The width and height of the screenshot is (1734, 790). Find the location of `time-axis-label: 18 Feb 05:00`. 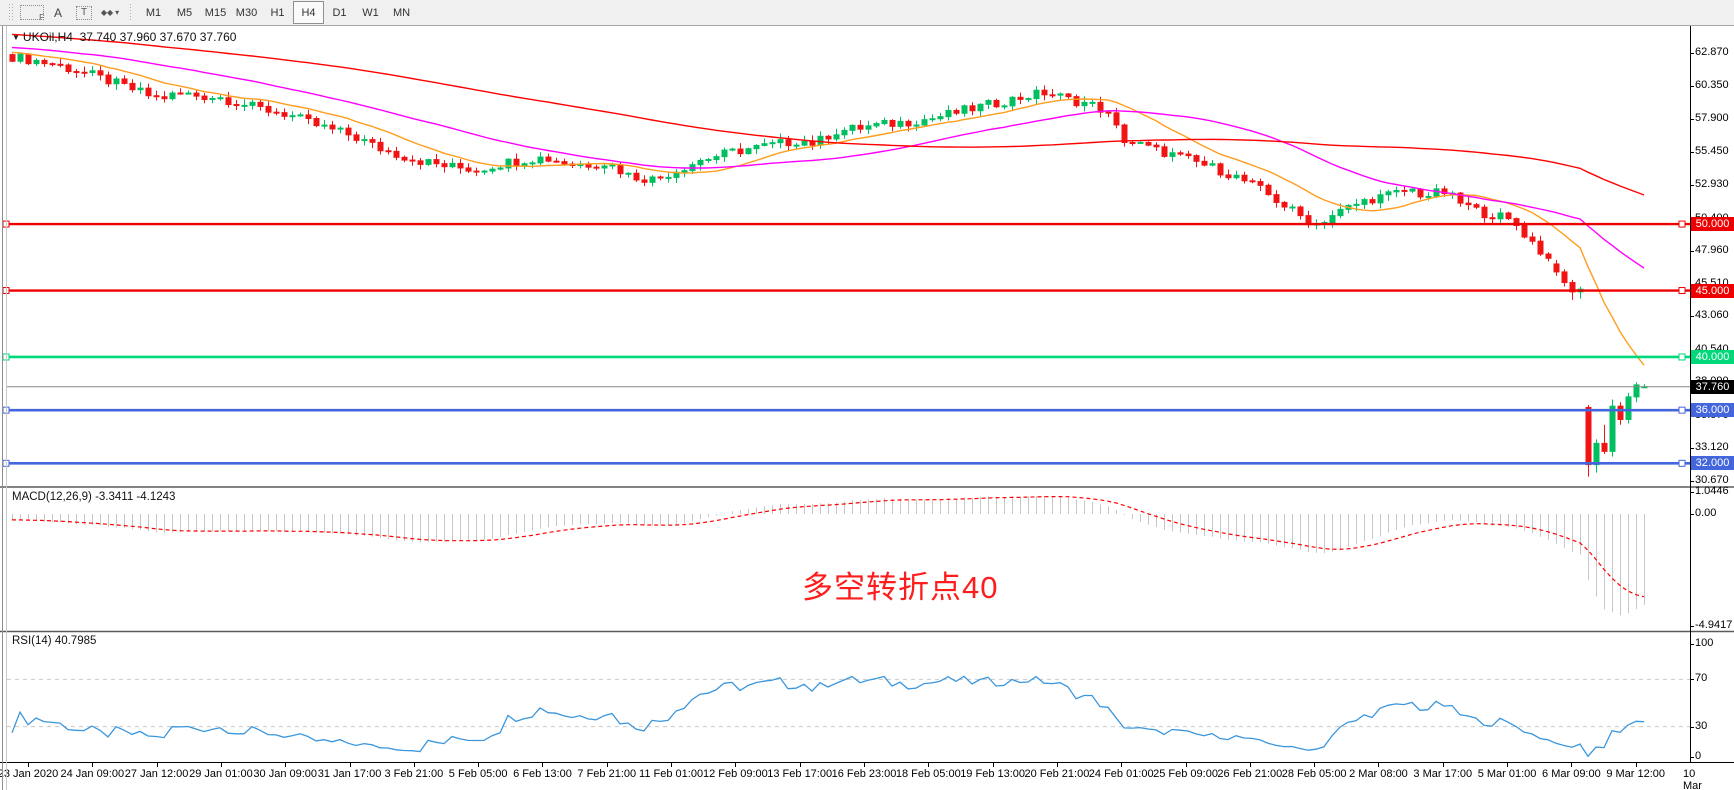

time-axis-label: 18 Feb 05:00 is located at coordinates (928, 774).